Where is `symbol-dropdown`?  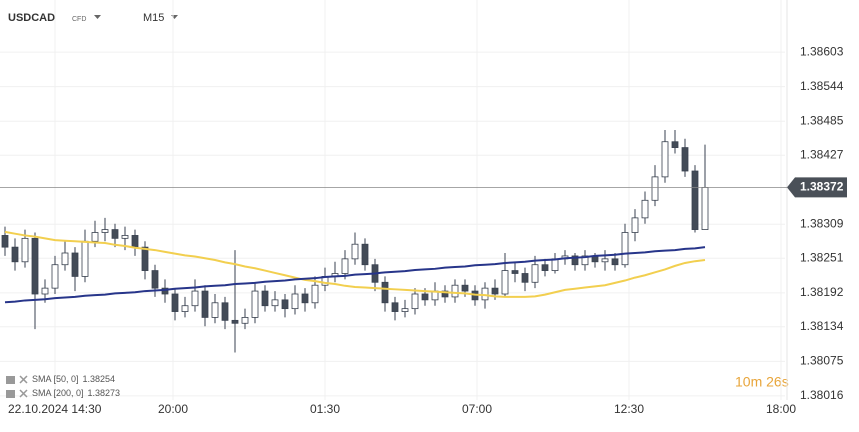
symbol-dropdown is located at coordinates (97, 17).